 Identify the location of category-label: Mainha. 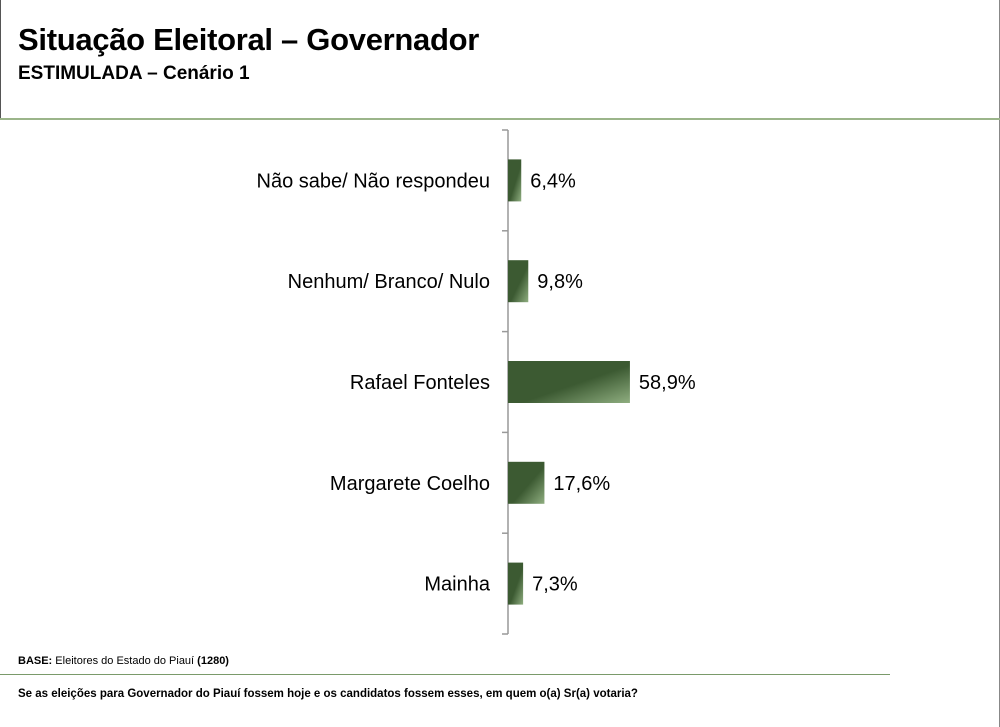
(457, 585).